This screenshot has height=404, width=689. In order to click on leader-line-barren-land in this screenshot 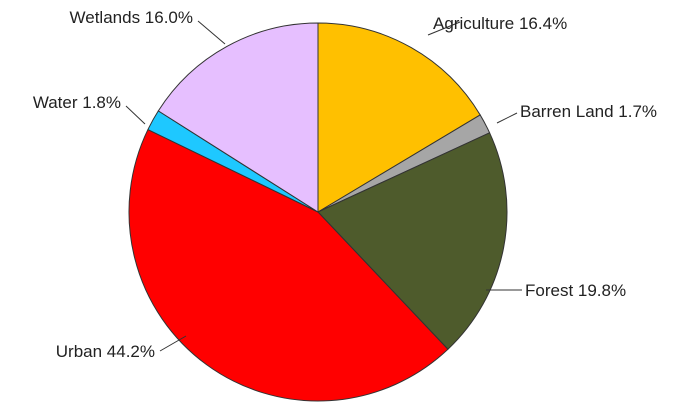, I will do `click(507, 118)`.